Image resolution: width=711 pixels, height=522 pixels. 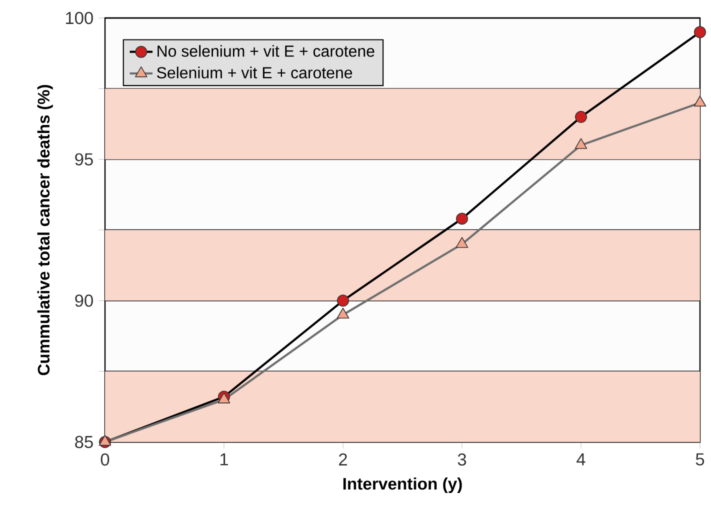 What do you see at coordinates (700, 459) in the screenshot?
I see `x-tick-label: 5` at bounding box center [700, 459].